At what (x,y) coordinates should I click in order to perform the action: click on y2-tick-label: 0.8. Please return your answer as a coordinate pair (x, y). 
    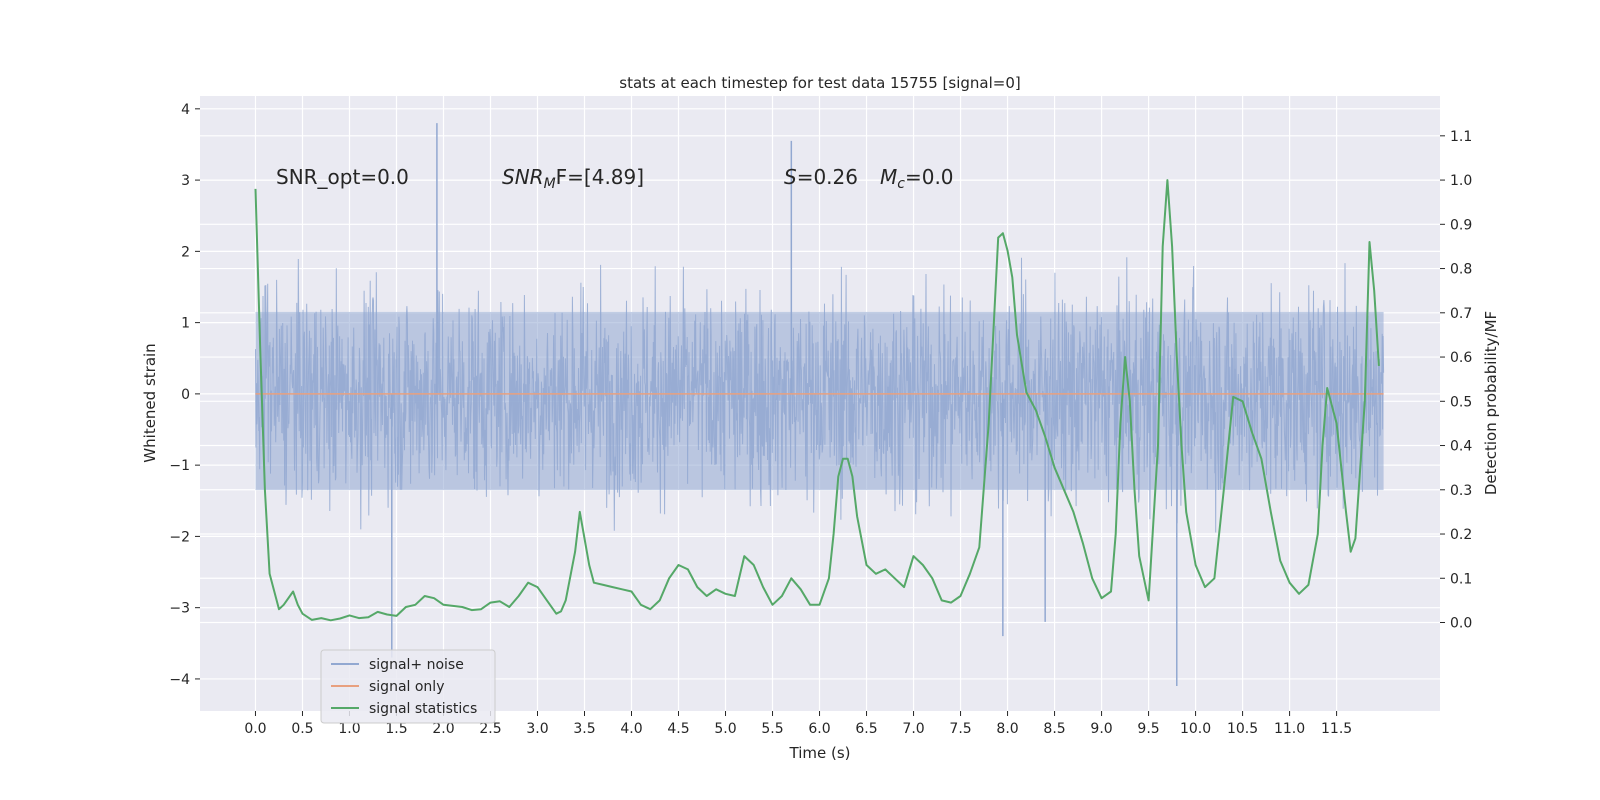
    Looking at the image, I should click on (1461, 270).